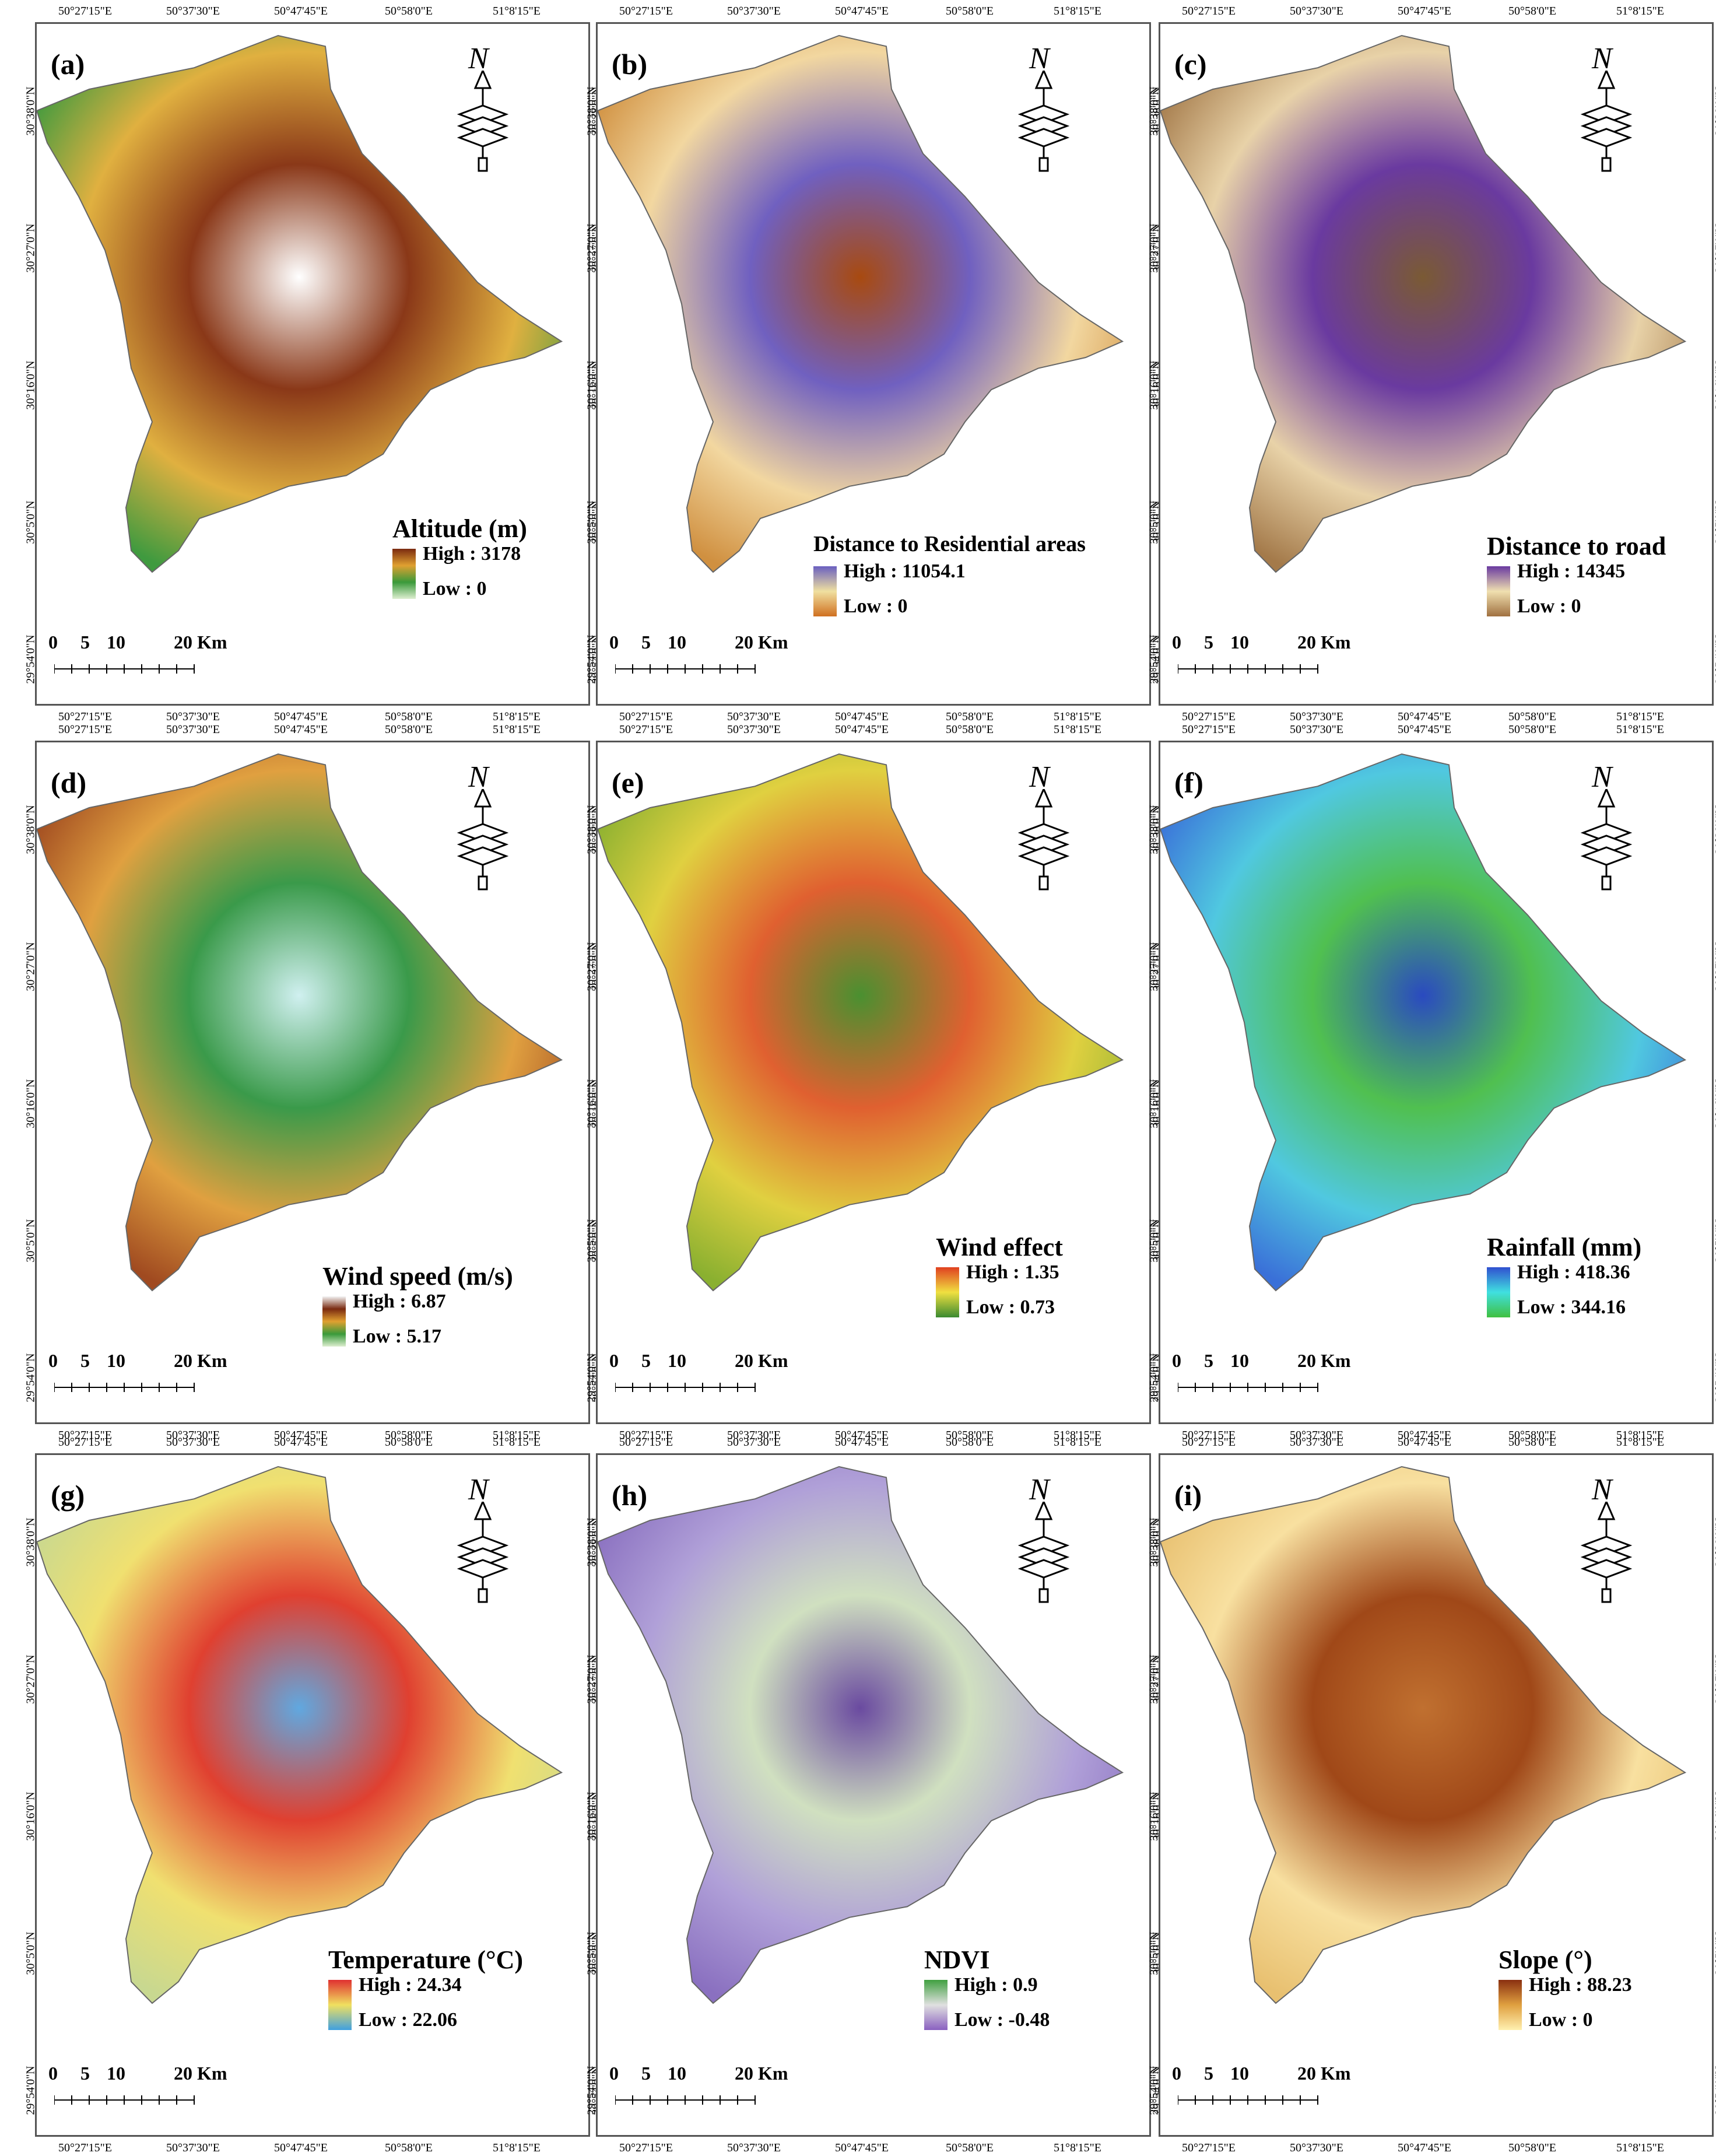 The height and width of the screenshot is (2156, 1716). What do you see at coordinates (1012, 1272) in the screenshot?
I see `legend-high: High : 1.35` at bounding box center [1012, 1272].